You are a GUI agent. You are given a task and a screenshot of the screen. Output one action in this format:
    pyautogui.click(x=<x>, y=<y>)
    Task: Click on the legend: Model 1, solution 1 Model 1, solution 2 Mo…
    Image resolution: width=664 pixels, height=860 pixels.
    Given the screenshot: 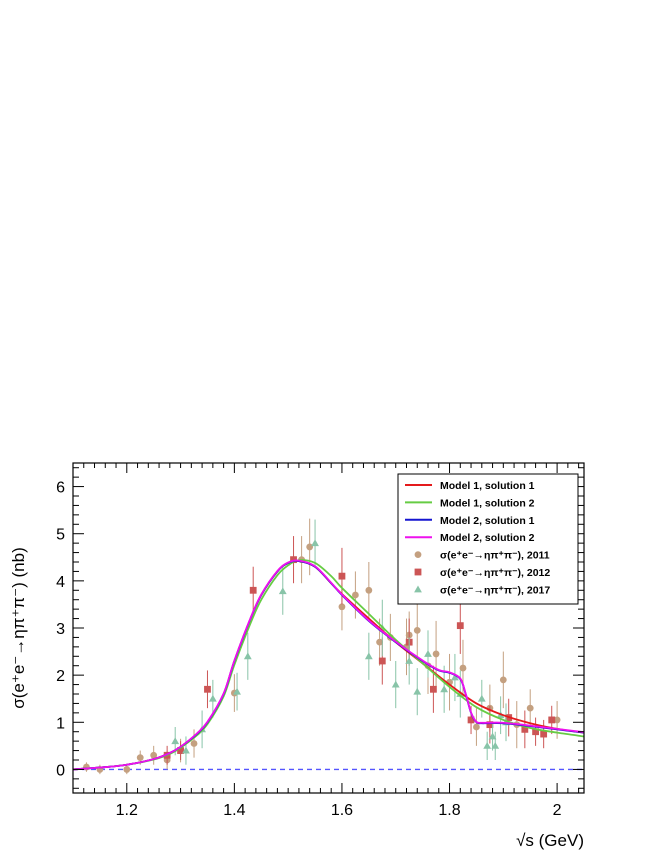 What is the action you would take?
    pyautogui.click(x=488, y=539)
    